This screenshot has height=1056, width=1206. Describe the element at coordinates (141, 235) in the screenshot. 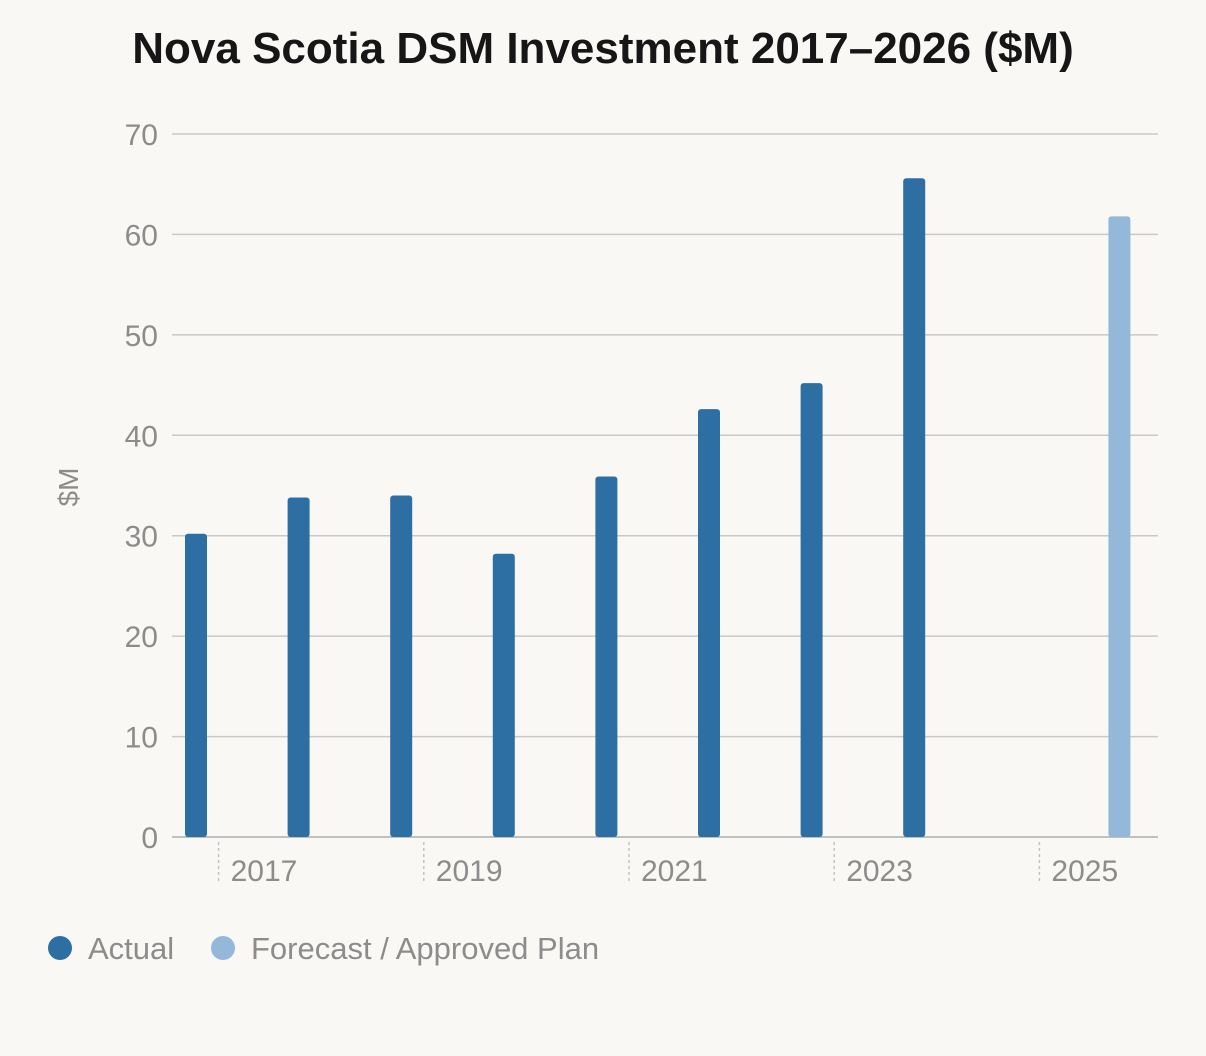

I see `y-tick-label: 60` at that location.